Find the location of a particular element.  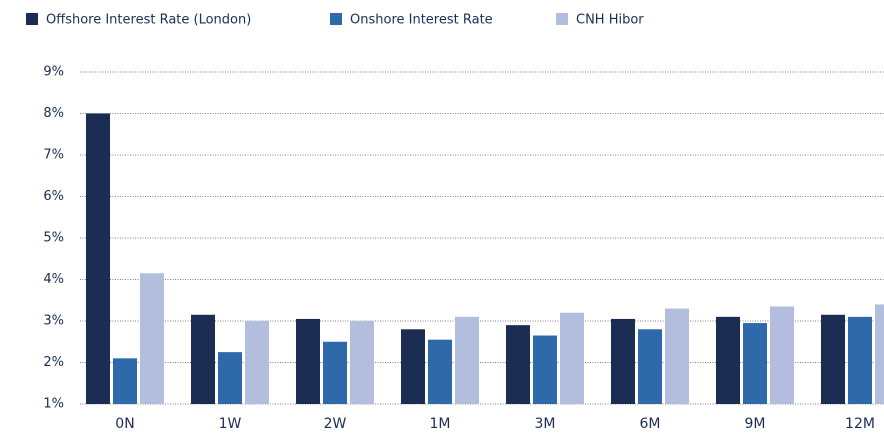

y-tick-label: 3% is located at coordinates (53, 321).